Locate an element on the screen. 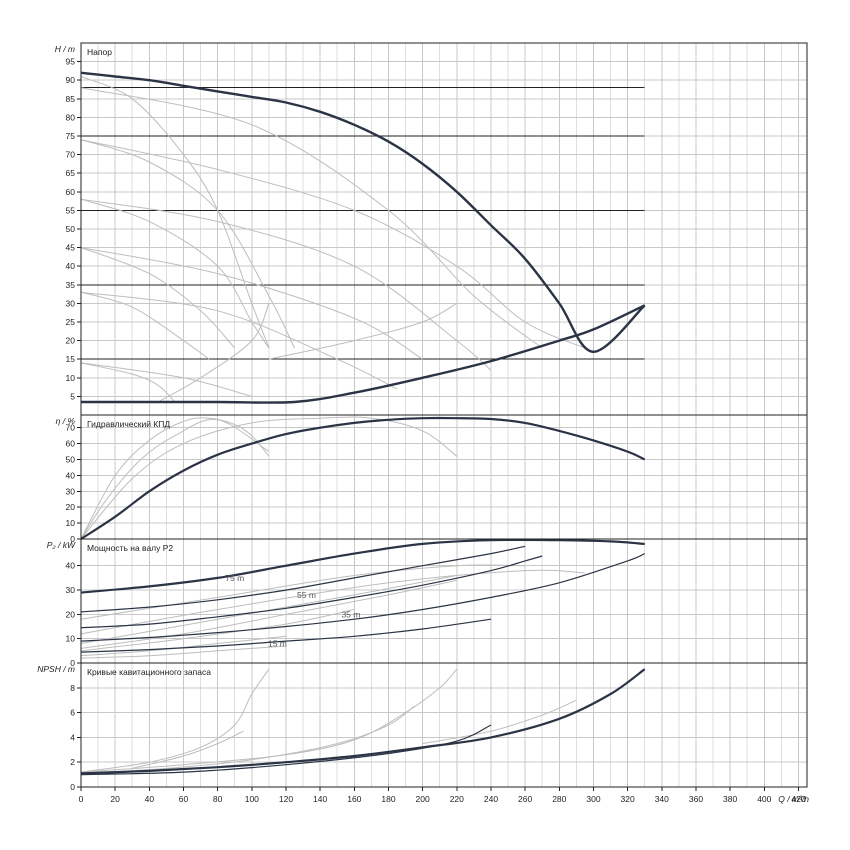  head-y-tick-label: 25 is located at coordinates (71, 322).